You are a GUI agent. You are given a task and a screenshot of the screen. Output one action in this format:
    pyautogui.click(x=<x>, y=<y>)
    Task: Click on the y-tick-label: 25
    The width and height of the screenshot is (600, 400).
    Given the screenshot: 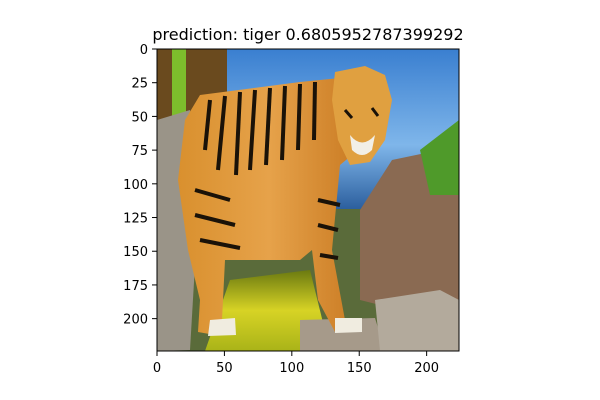 What is the action you would take?
    pyautogui.click(x=139, y=84)
    